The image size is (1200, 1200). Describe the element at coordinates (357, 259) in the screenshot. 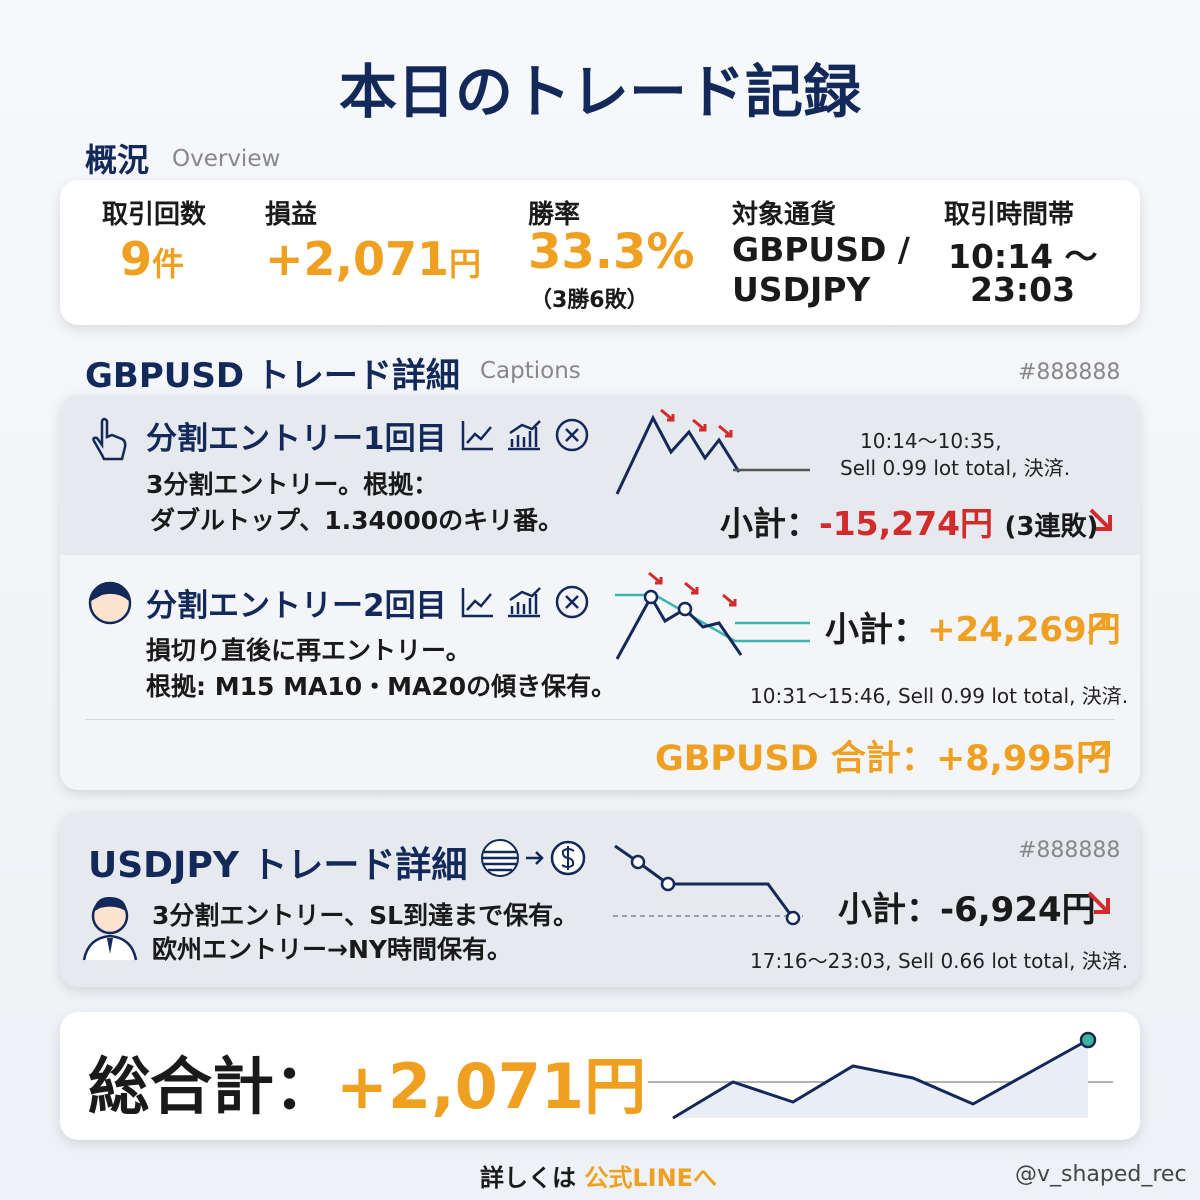

I see `value: +2,071` at that location.